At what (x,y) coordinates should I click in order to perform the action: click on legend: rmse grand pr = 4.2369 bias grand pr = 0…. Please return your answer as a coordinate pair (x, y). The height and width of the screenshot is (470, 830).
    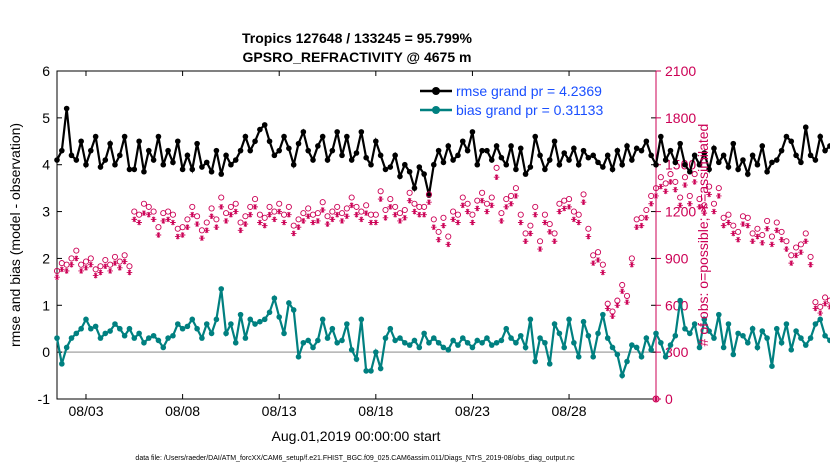
    Looking at the image, I should click on (511, 100).